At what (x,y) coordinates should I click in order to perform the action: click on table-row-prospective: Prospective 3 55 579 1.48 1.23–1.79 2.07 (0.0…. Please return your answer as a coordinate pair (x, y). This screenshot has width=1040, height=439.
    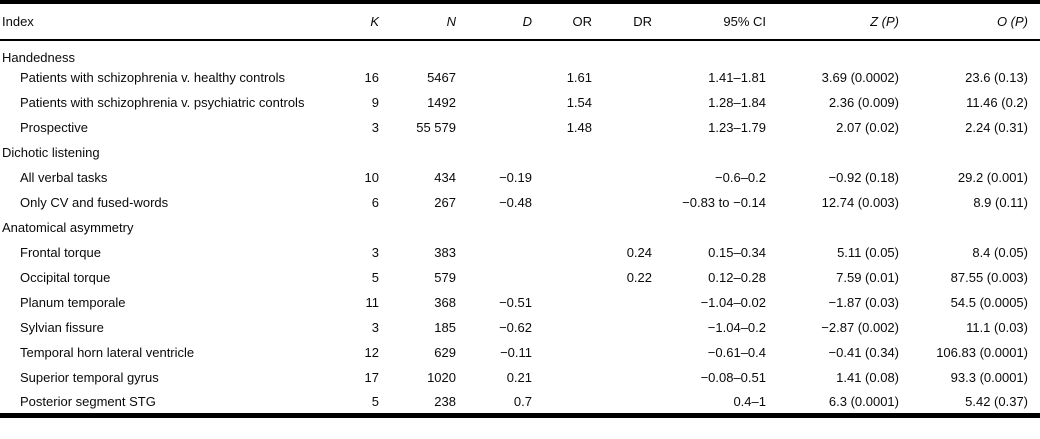
    Looking at the image, I should click on (520, 127).